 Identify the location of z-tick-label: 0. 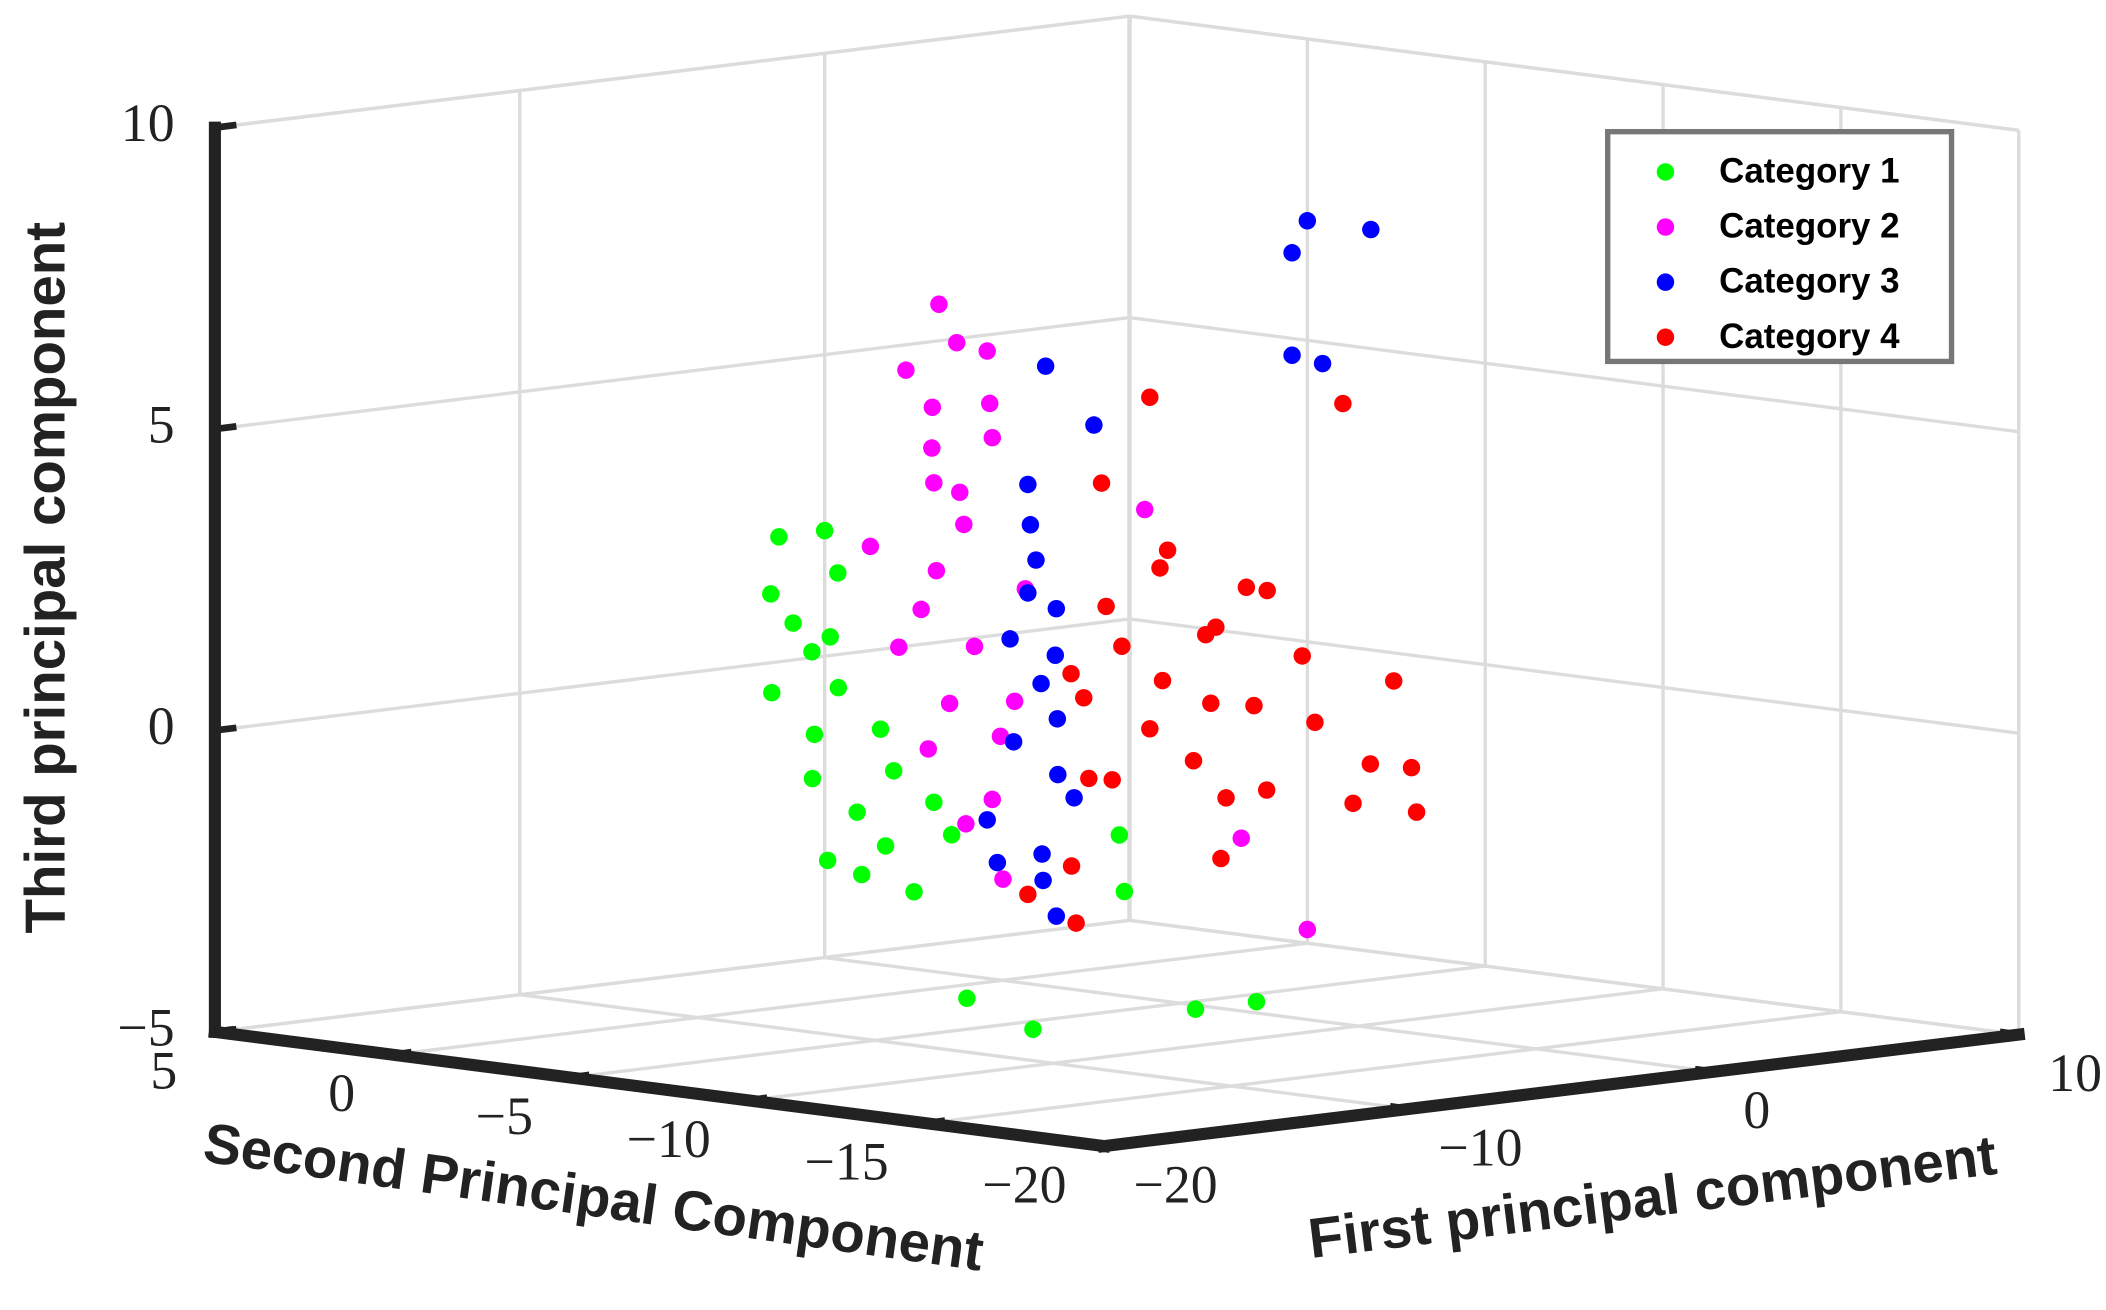
(161, 726).